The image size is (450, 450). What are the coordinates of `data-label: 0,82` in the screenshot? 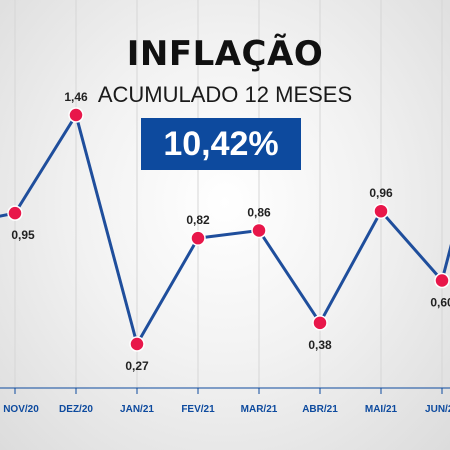 It's located at (198, 220).